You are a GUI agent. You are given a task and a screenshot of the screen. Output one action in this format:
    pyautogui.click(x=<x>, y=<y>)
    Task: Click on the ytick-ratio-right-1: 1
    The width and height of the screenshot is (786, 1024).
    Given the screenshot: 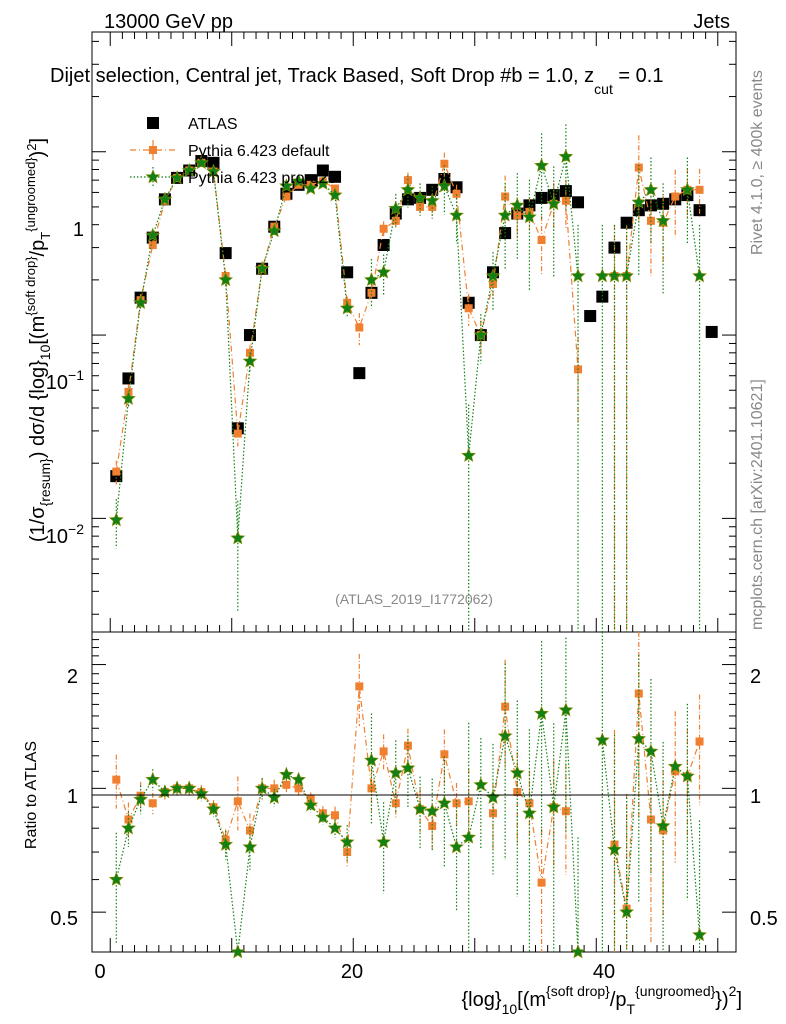 What is the action you would take?
    pyautogui.click(x=755, y=797)
    